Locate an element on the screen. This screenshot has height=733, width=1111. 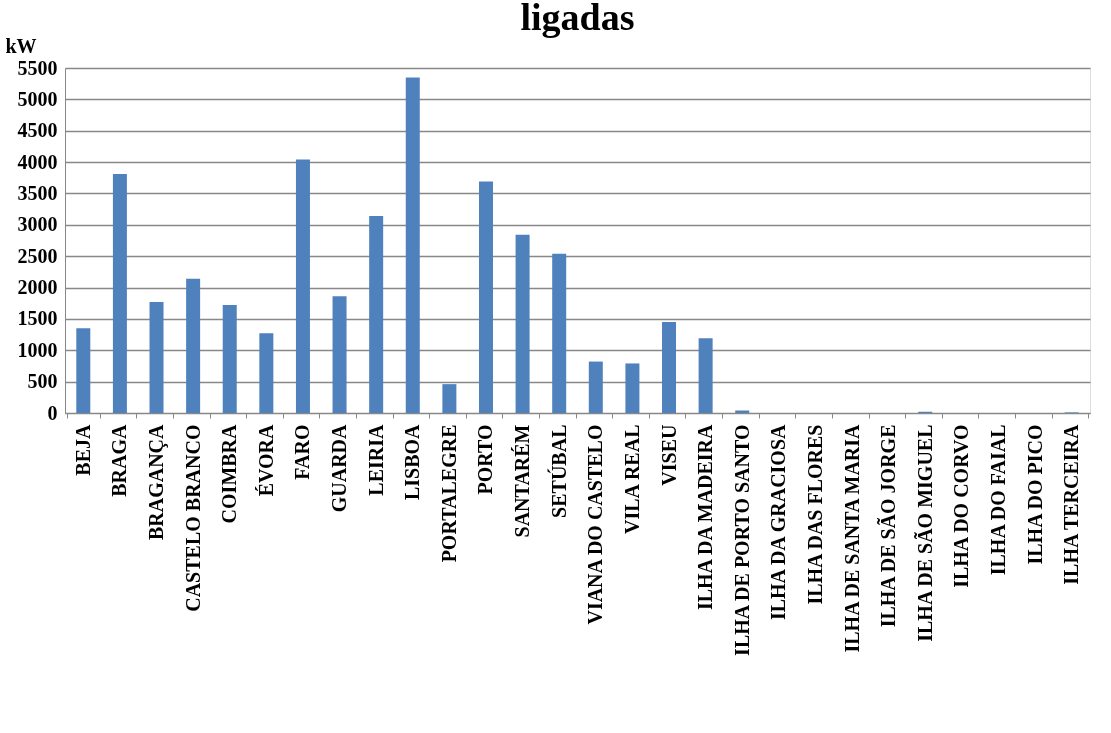
x-tick-label: BRAGANÇA is located at coordinates (157, 482).